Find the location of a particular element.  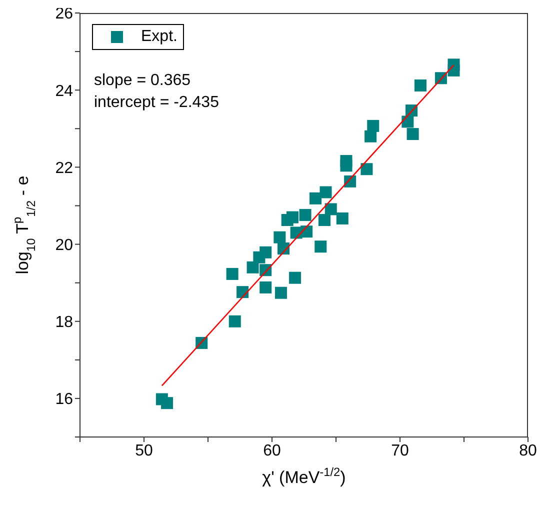

y-tick-label: 18 is located at coordinates (64, 323).